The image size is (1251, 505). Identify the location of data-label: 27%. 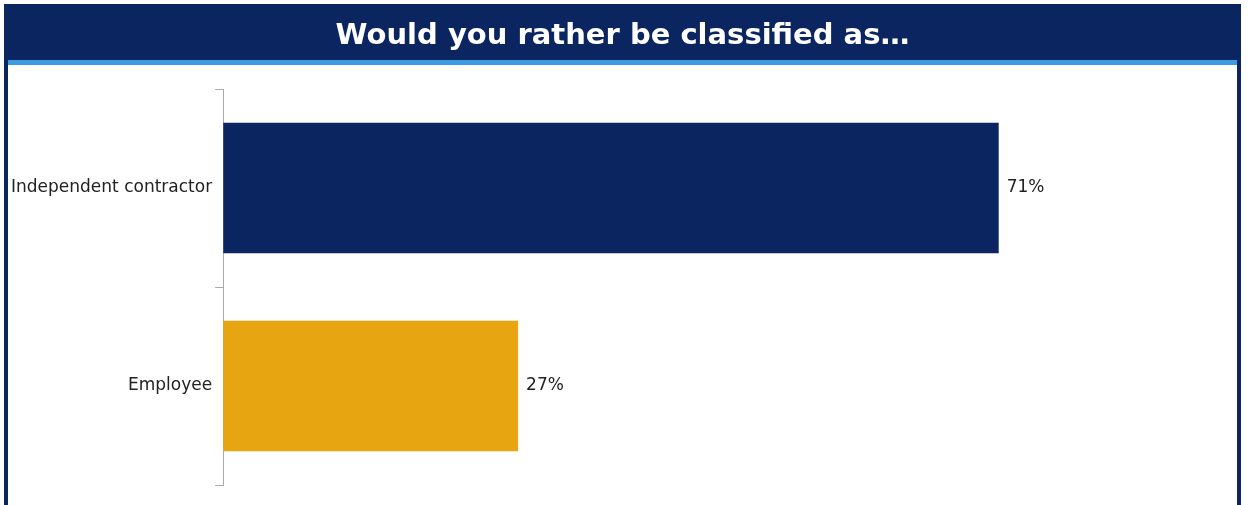
(545, 384).